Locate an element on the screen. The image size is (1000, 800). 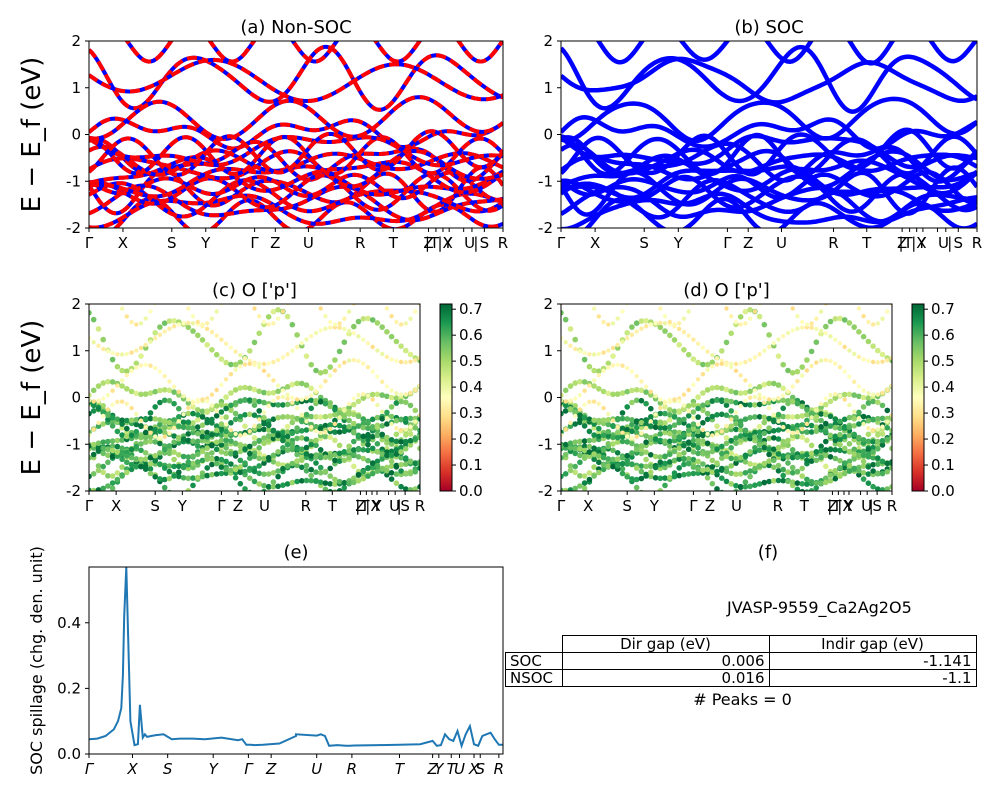
x-tick-label: Z is located at coordinates (748, 243).